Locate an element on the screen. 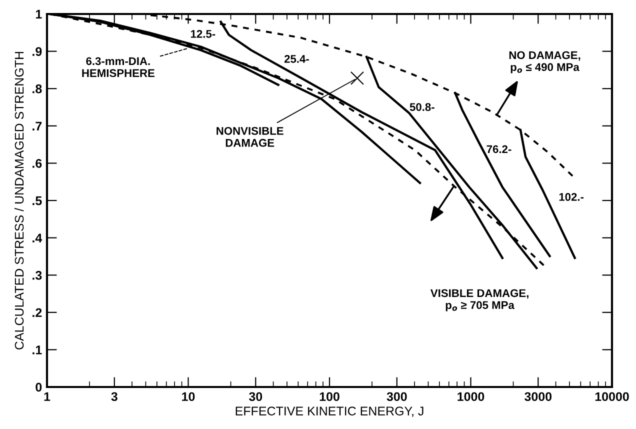 The width and height of the screenshot is (636, 429). y-tick-label: .2 is located at coordinates (37, 312).